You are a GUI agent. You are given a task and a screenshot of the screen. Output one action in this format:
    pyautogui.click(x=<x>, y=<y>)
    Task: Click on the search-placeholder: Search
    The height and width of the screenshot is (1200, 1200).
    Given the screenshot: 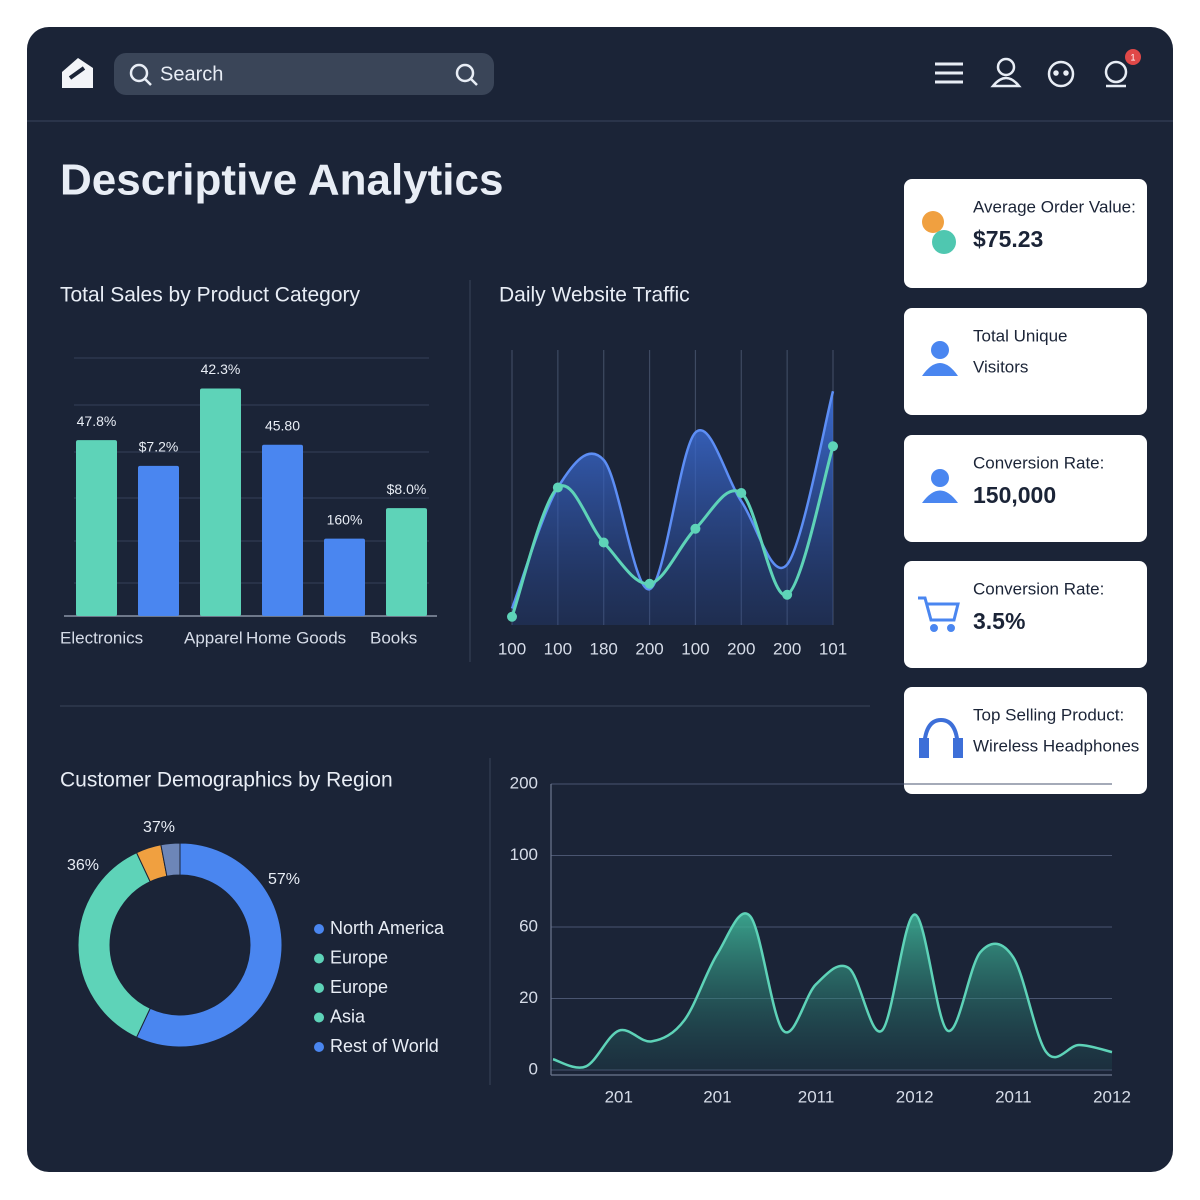 What is the action you would take?
    pyautogui.click(x=191, y=74)
    